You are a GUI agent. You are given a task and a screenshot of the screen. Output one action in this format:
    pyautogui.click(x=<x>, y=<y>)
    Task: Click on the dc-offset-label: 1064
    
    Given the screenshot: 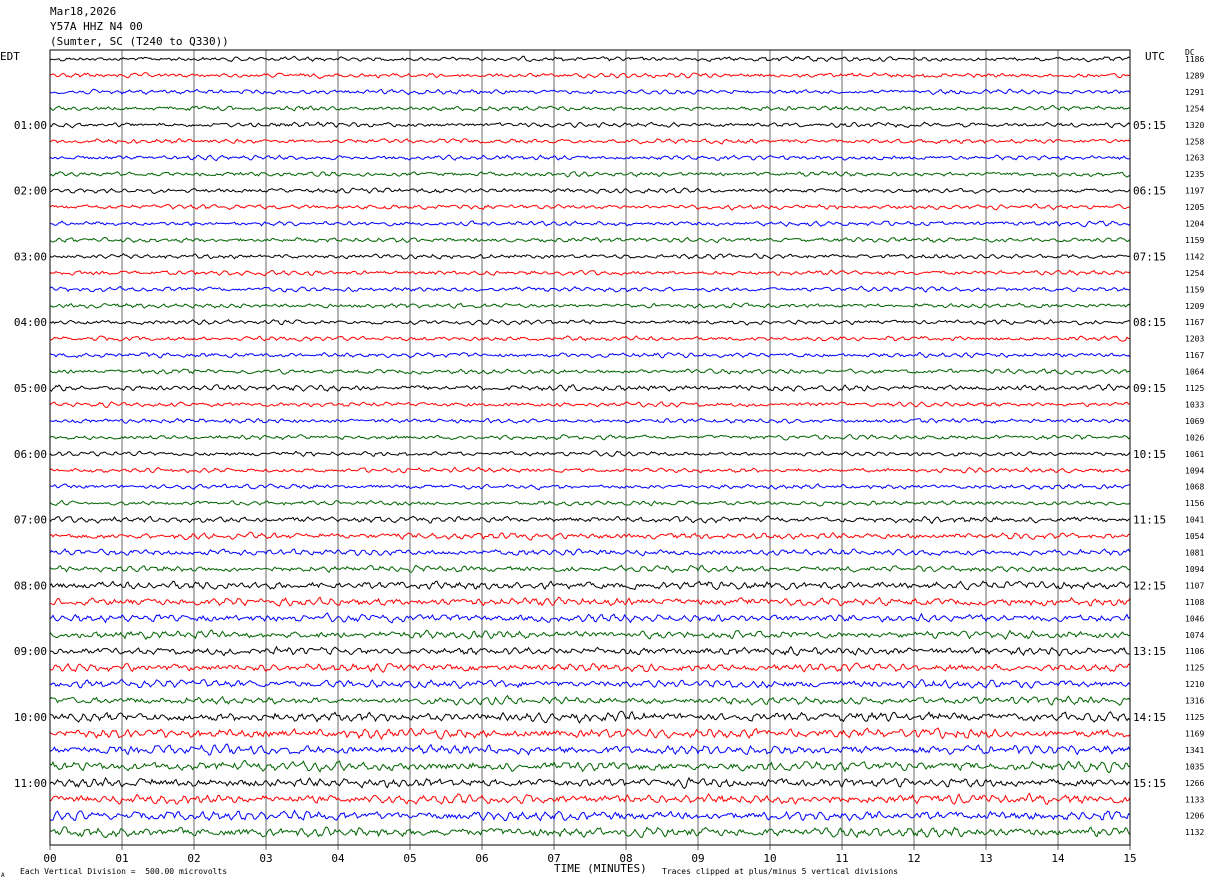 What is the action you would take?
    pyautogui.click(x=1194, y=372)
    